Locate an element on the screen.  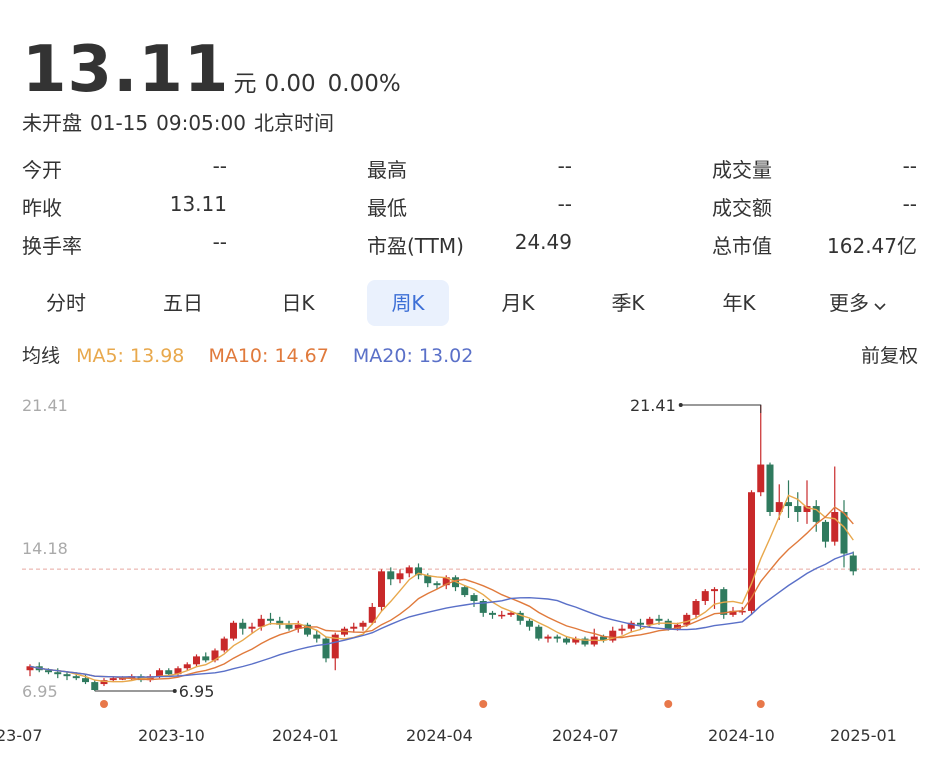
stat-label: 昨收 is located at coordinates (42, 208).